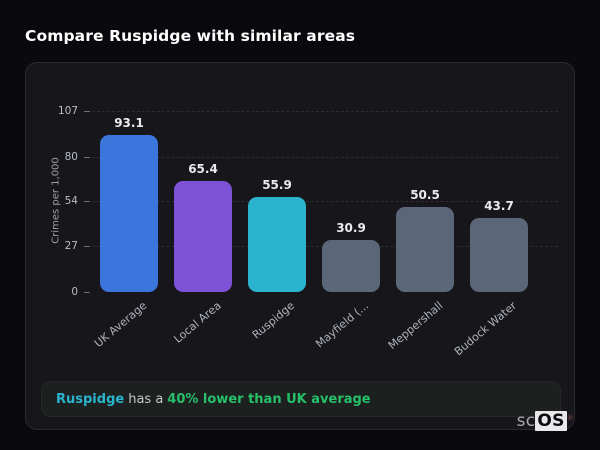  What do you see at coordinates (71, 200) in the screenshot?
I see `y-tick-label: 54` at bounding box center [71, 200].